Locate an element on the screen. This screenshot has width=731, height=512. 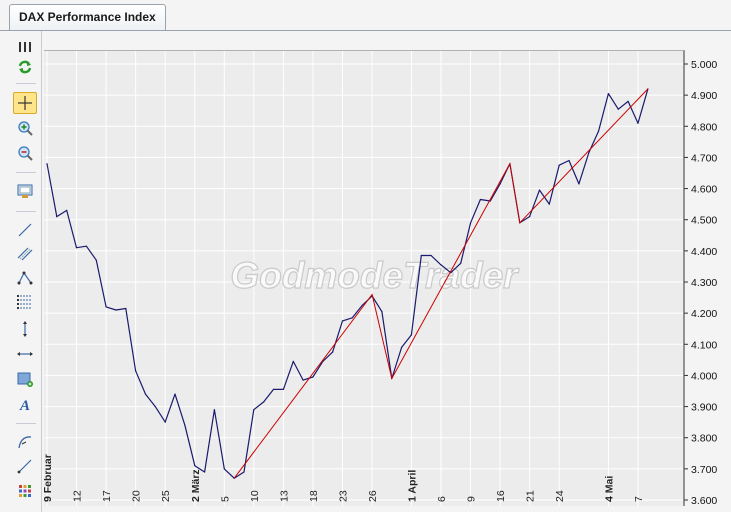
svg-text: A is located at coordinates (24, 405).